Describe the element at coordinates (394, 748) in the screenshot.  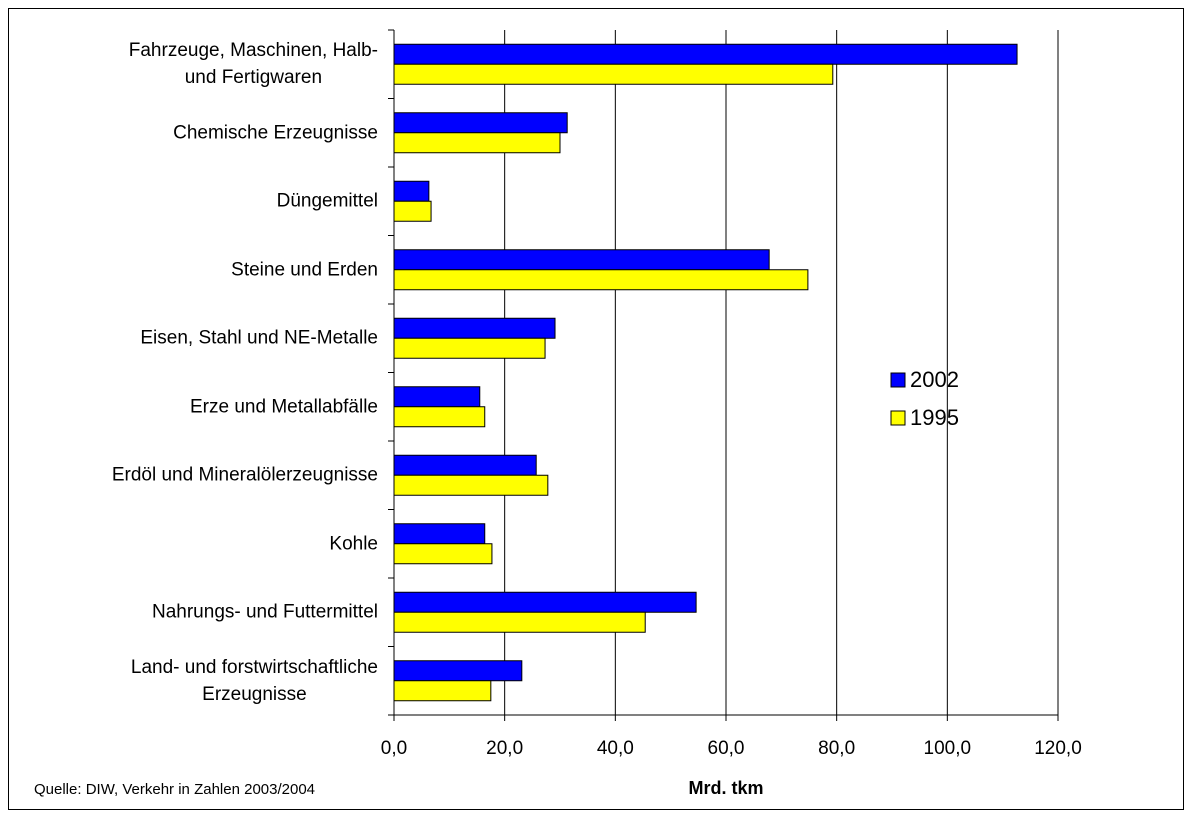
I see `x-tick-label: 0,0` at that location.